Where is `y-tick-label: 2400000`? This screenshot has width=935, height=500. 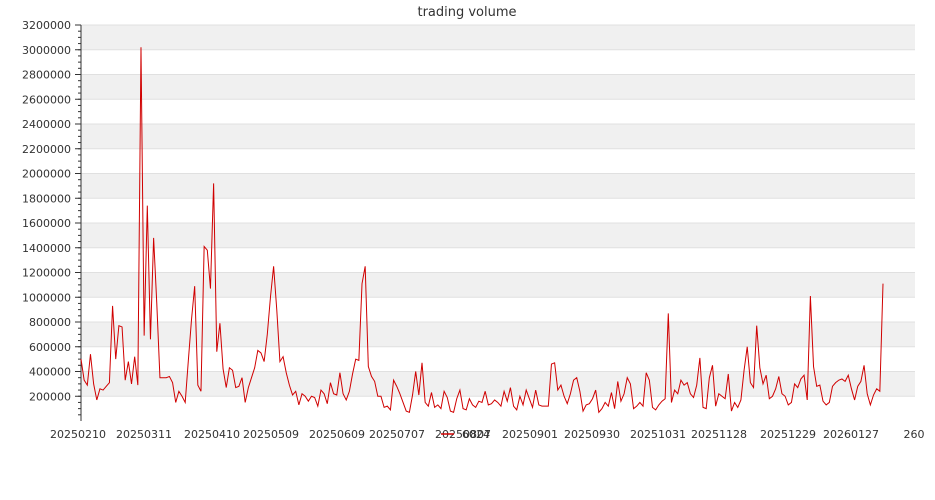
y-tick-label: 2400000 is located at coordinates (46, 124).